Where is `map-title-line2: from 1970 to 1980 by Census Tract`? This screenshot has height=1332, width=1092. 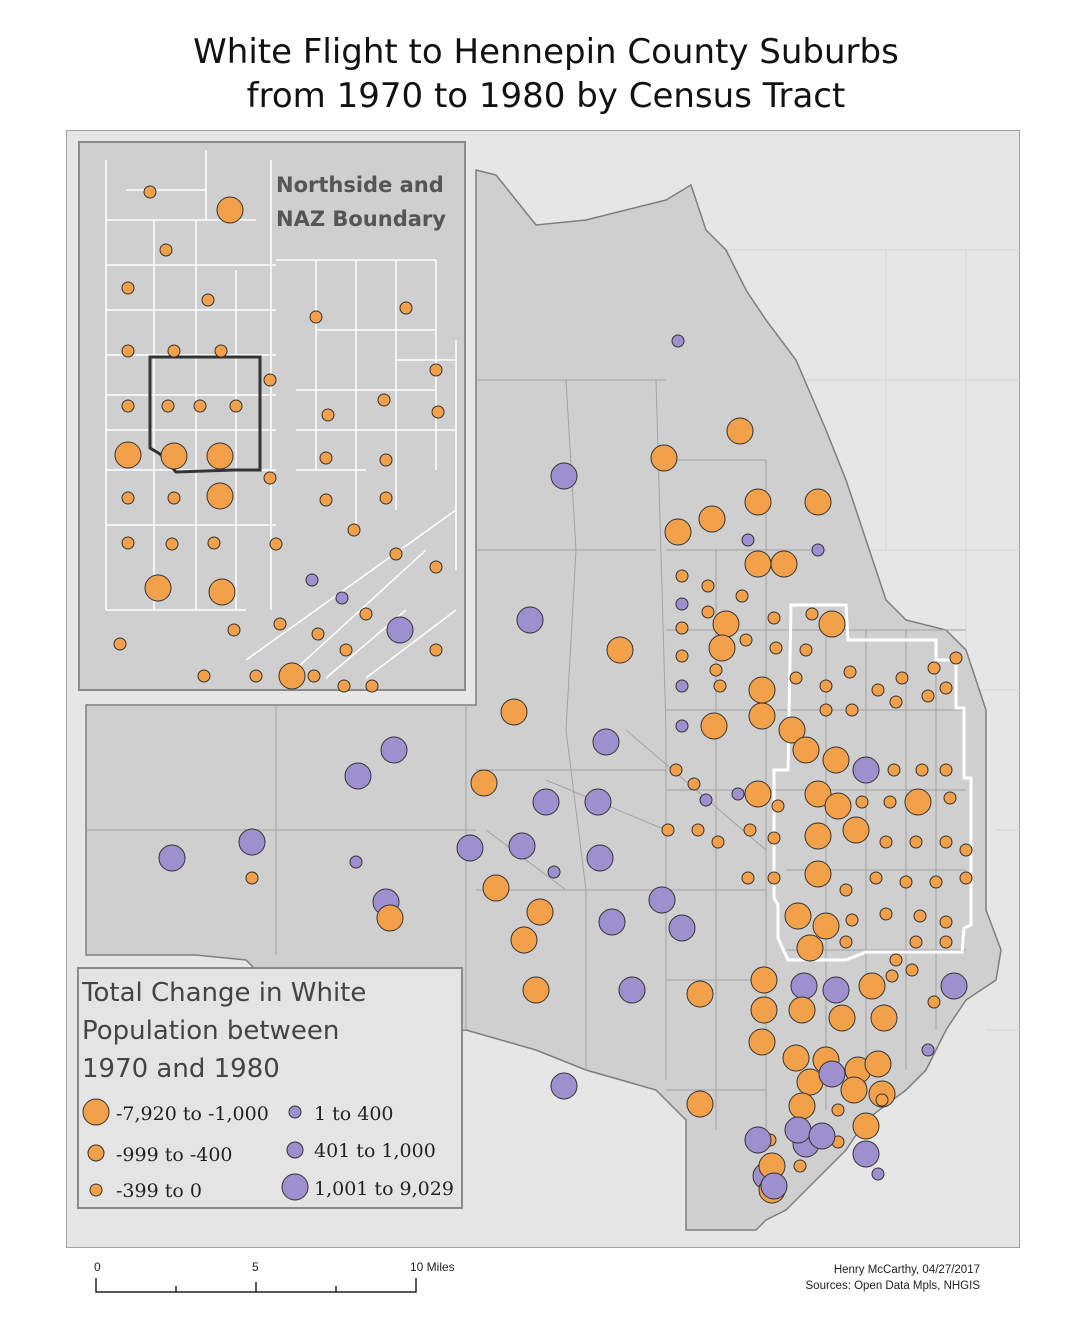 map-title-line2: from 1970 to 1980 by Census Tract is located at coordinates (546, 96).